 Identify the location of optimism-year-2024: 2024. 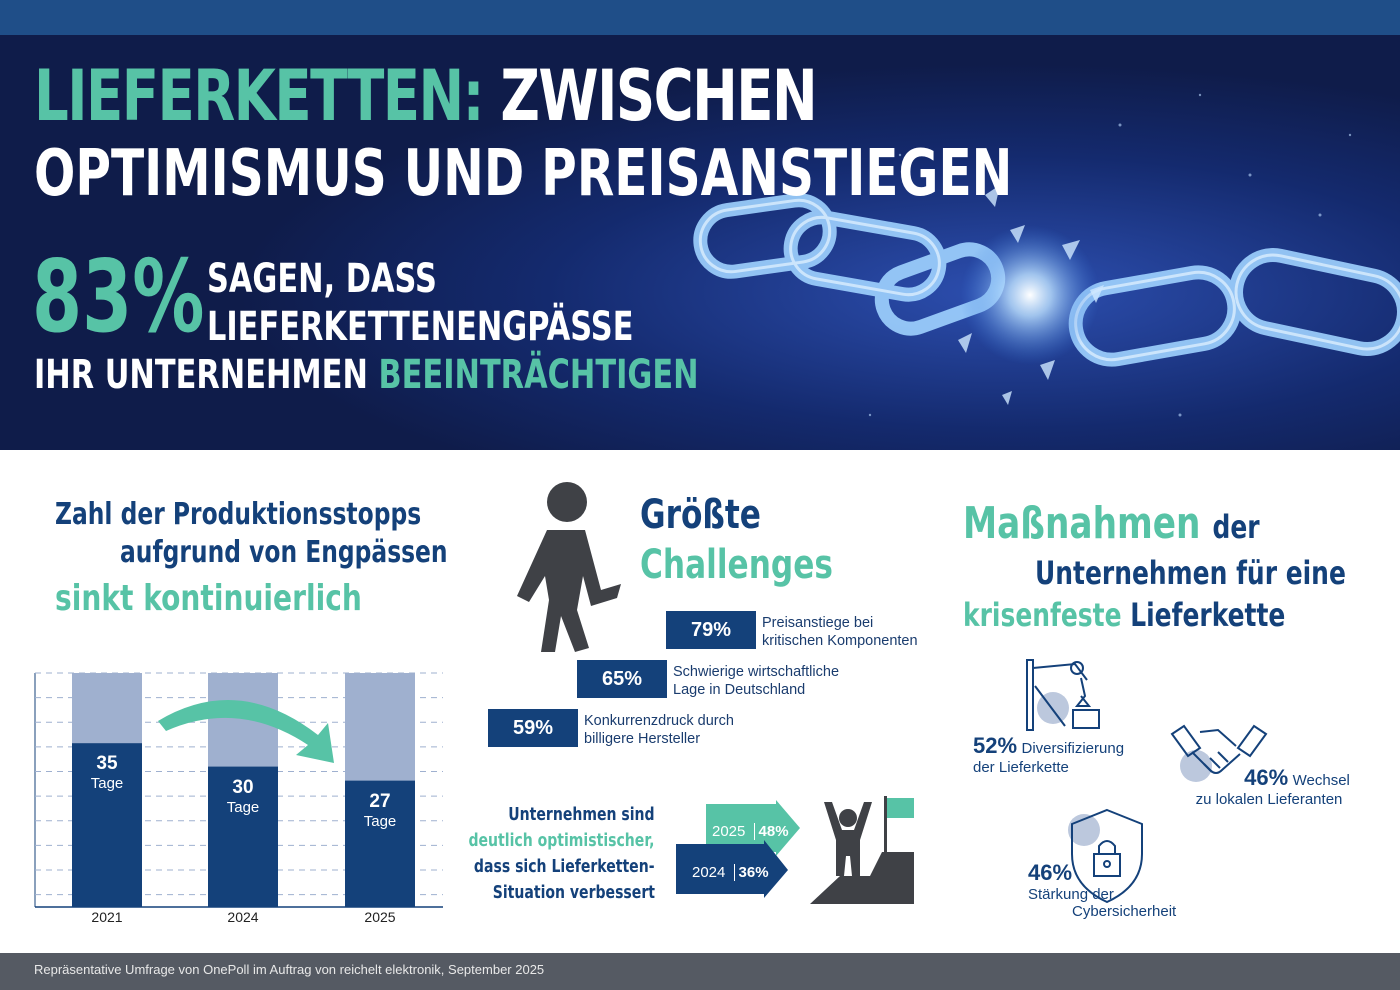
(709, 872).